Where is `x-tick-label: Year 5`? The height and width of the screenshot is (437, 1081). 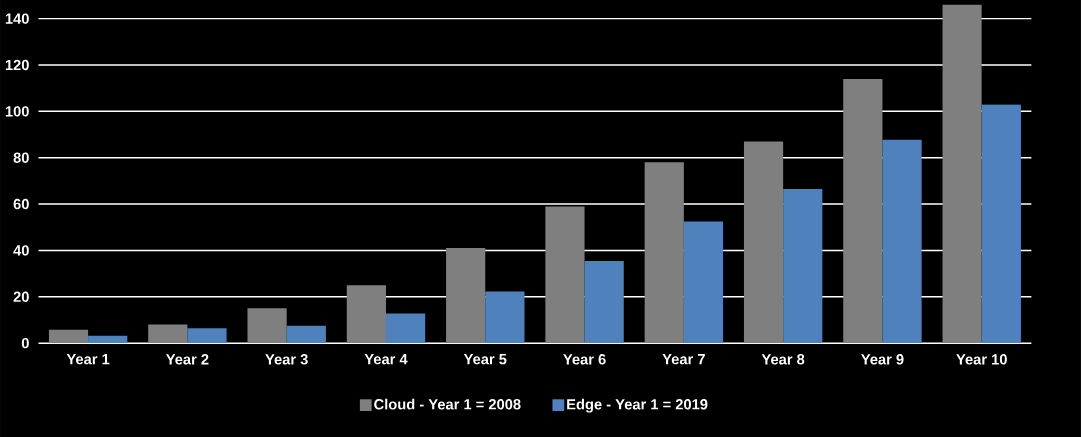
x-tick-label: Year 5 is located at coordinates (485, 359).